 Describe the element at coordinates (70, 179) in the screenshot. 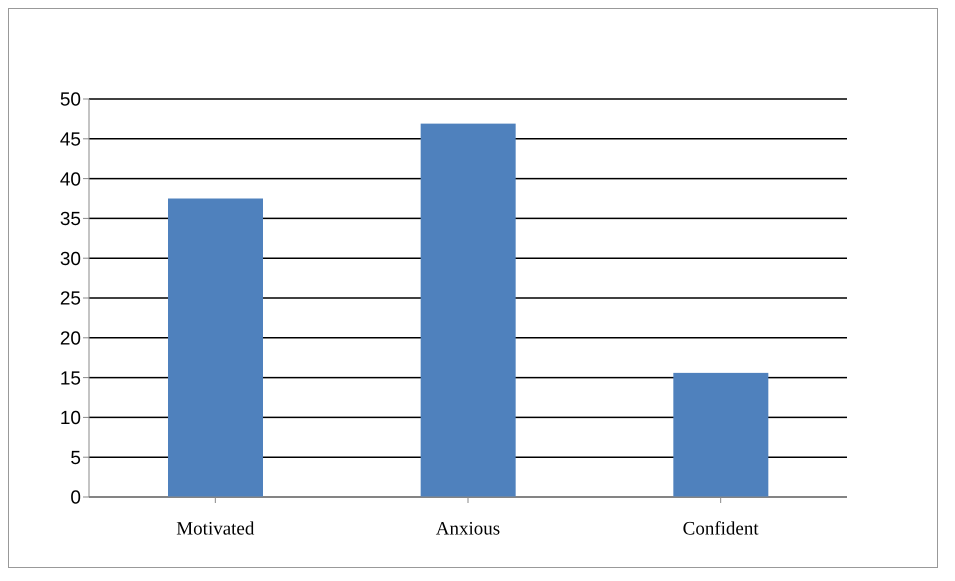

I see `y-tick-label: 40` at that location.